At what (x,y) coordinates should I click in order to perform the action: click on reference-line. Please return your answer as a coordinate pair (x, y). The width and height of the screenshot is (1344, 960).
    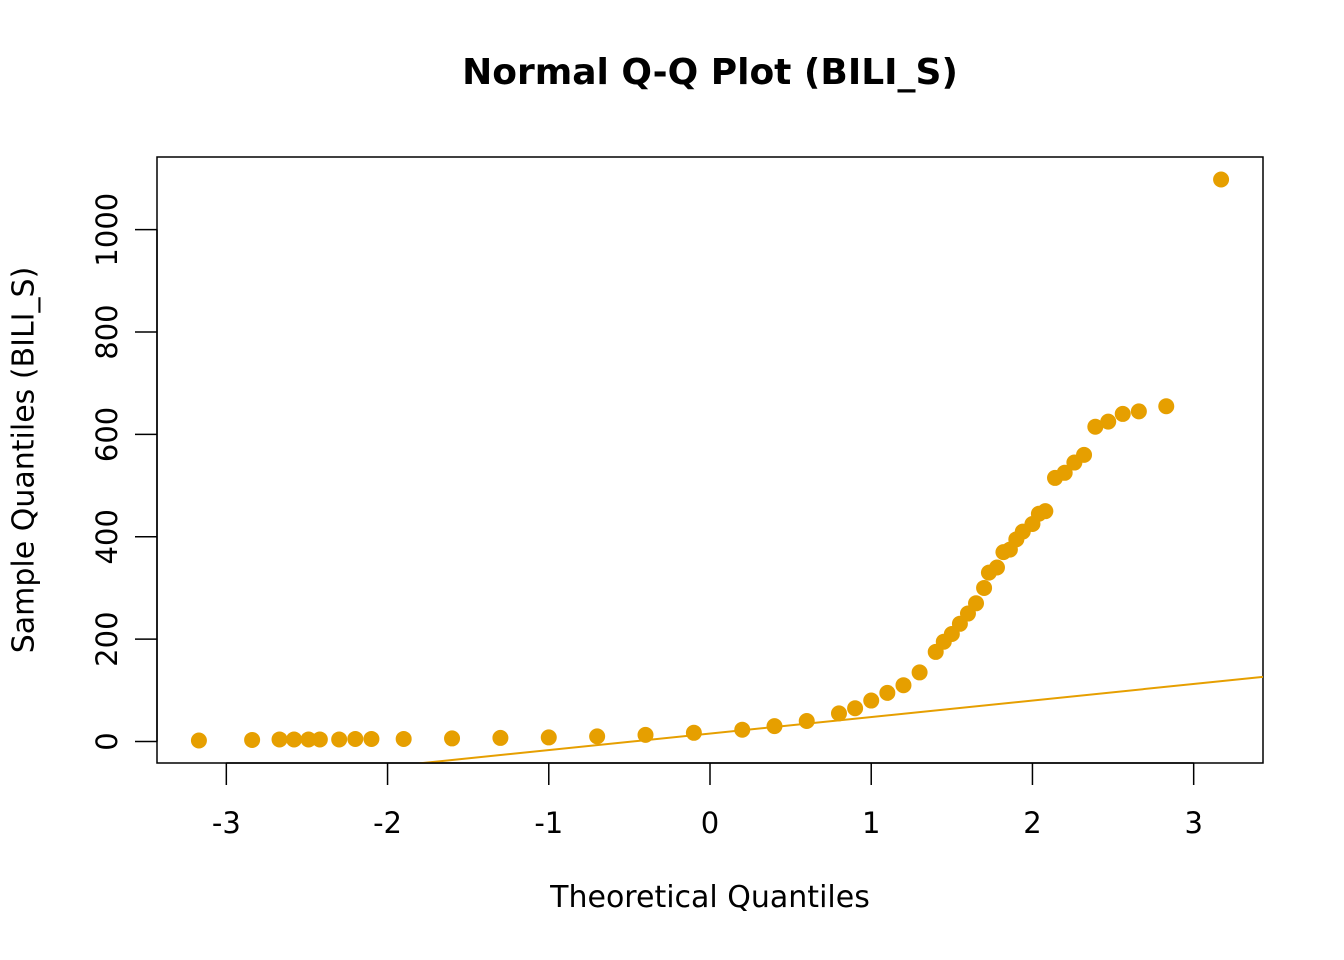
    Looking at the image, I should click on (838, 719).